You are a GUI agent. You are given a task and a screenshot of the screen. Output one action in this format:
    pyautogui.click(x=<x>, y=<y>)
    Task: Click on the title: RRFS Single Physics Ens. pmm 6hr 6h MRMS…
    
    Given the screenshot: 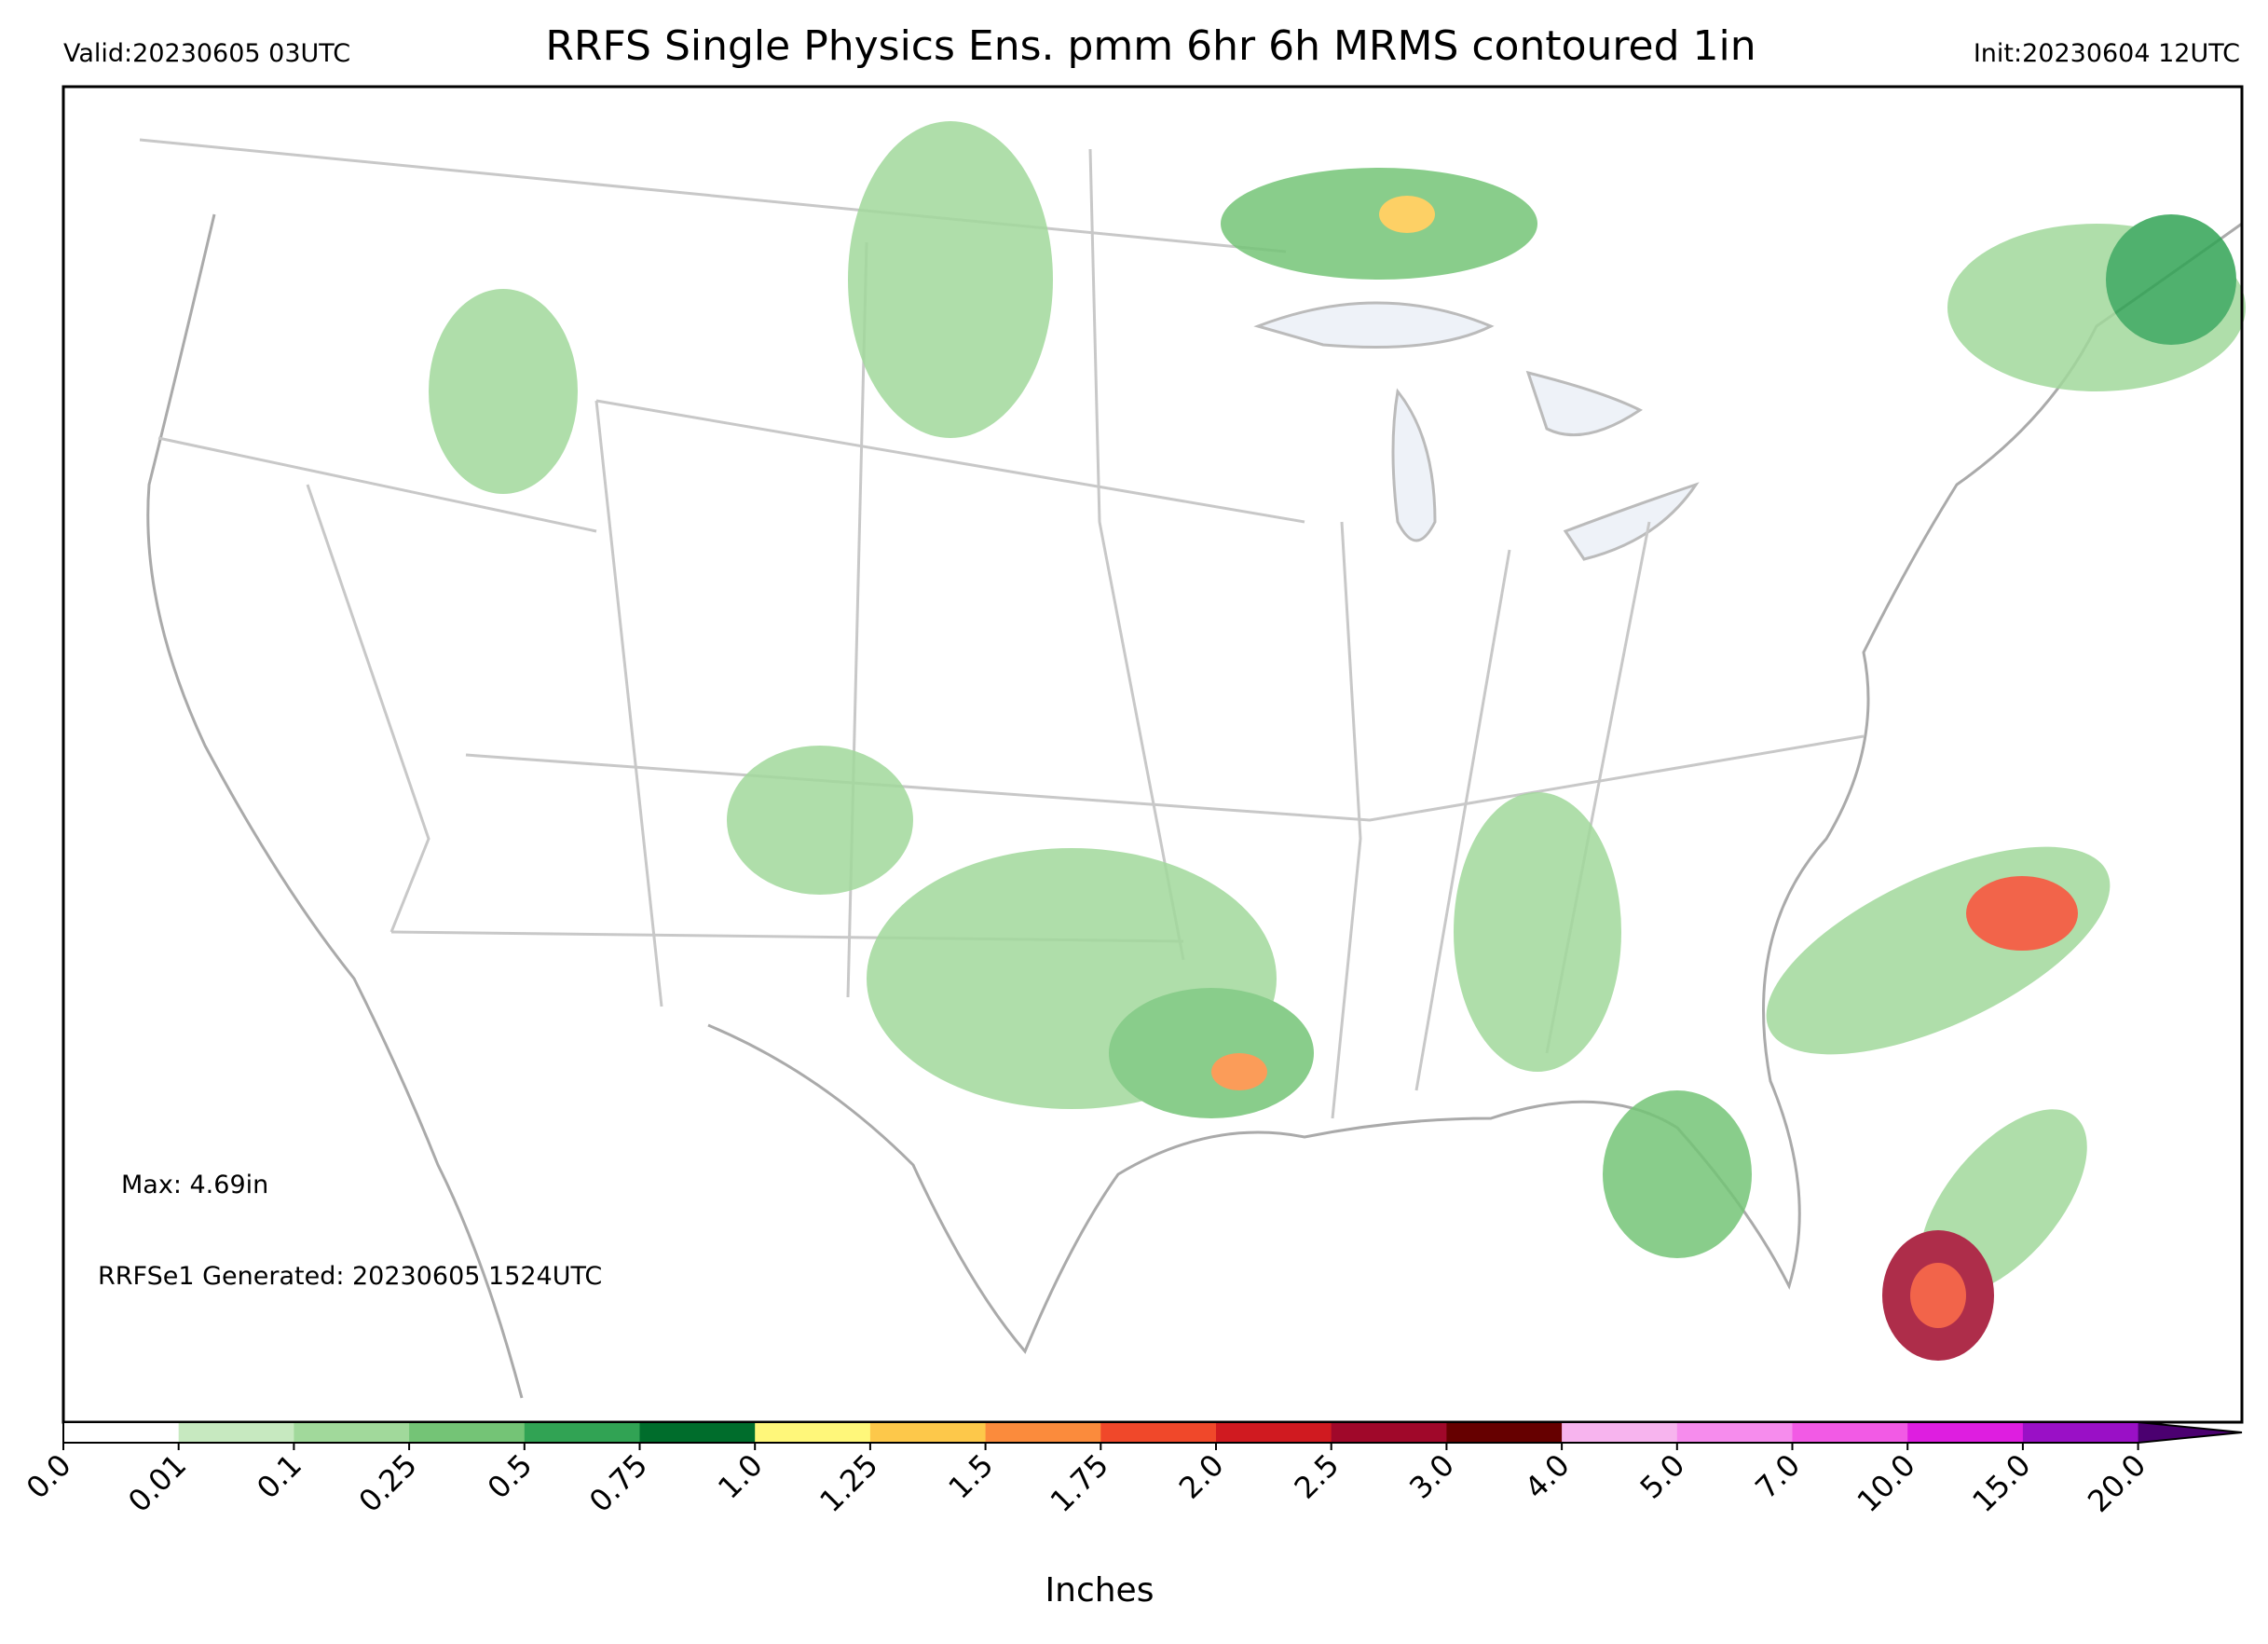 What is the action you would take?
    pyautogui.click(x=1150, y=46)
    